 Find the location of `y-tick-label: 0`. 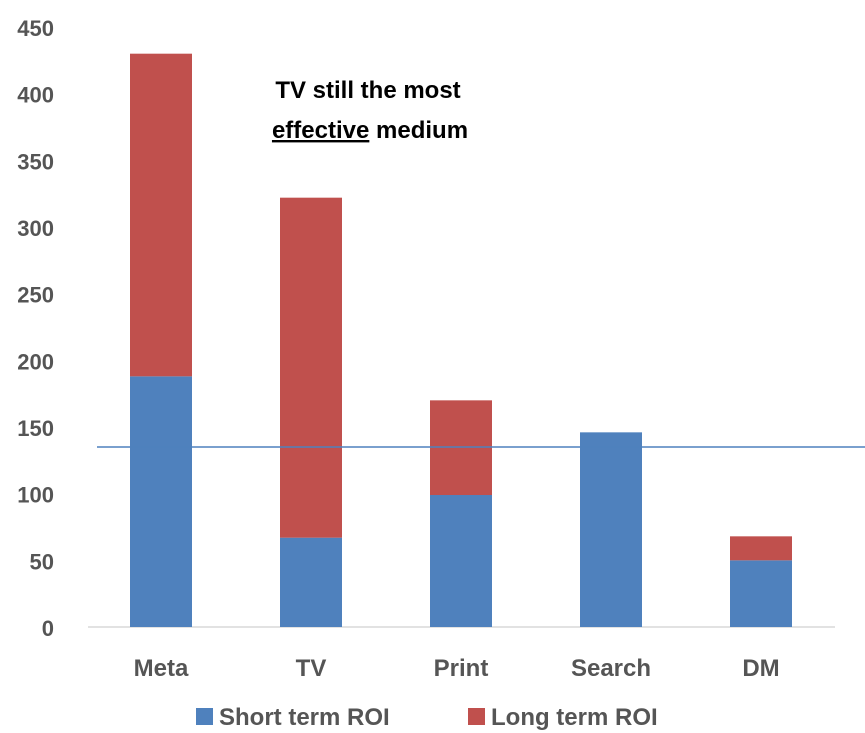

y-tick-label: 0 is located at coordinates (48, 628).